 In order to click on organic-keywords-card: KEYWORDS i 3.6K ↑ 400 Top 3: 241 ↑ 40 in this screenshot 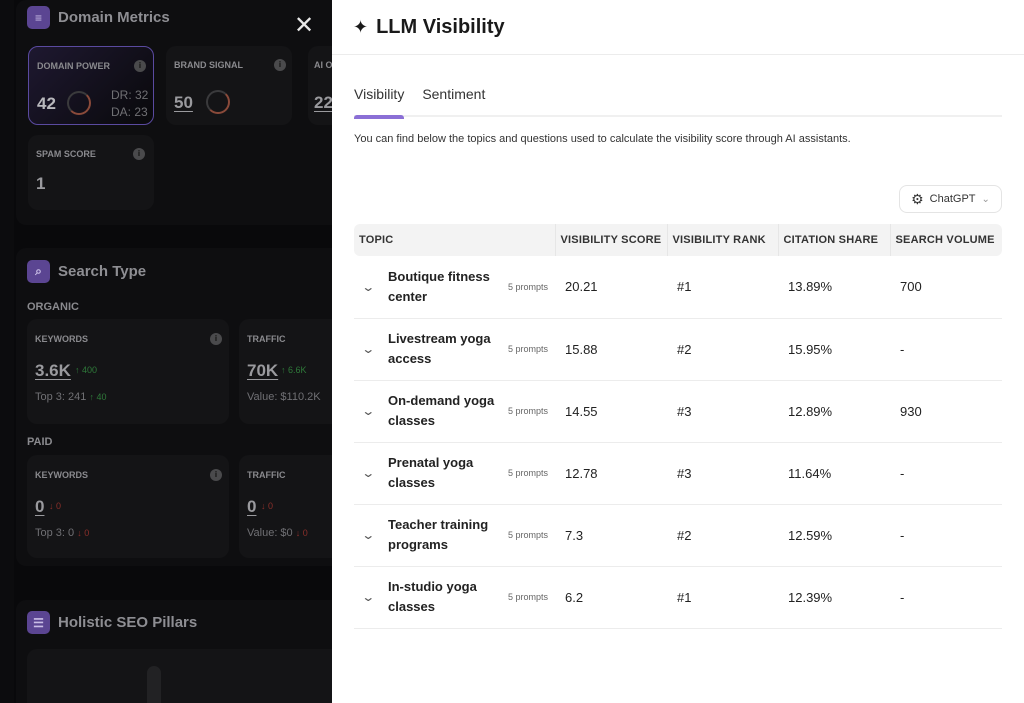, I will do `click(128, 371)`.